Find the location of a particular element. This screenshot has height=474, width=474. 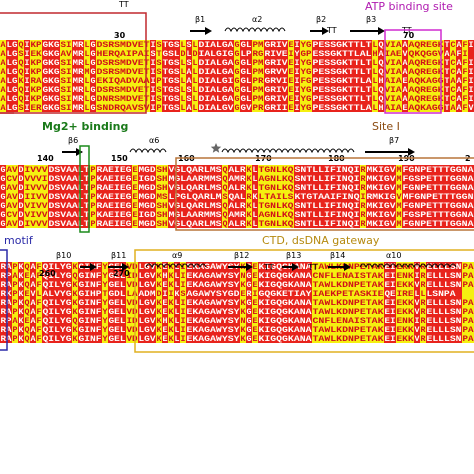

helix-label: α10 is located at coordinates (393, 255).